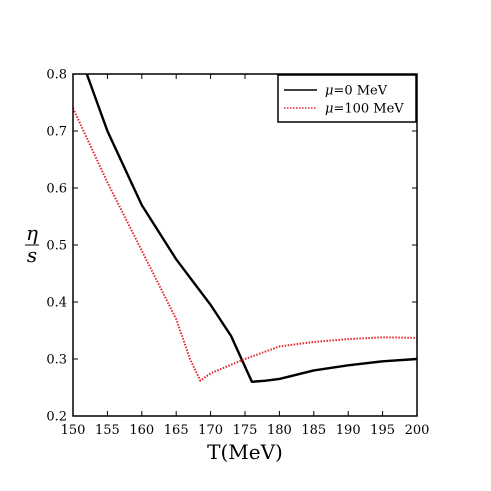  Describe the element at coordinates (73, 430) in the screenshot. I see `x-tick-label: 150` at that location.